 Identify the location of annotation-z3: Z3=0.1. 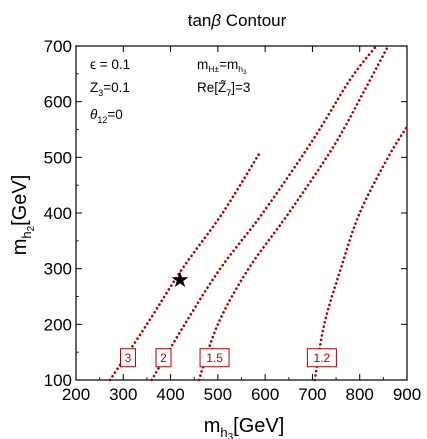
(110, 89).